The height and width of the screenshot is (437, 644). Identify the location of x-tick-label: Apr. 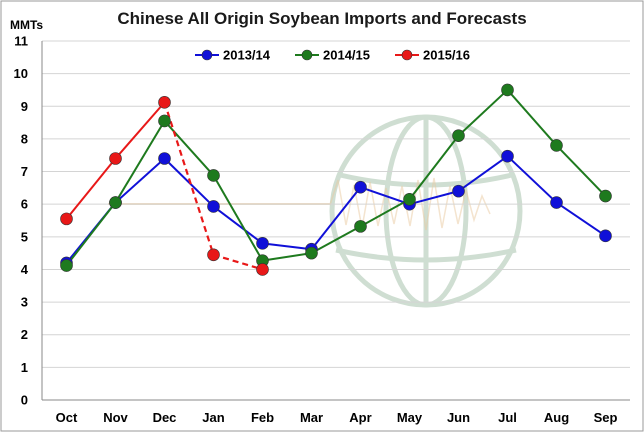
(360, 417).